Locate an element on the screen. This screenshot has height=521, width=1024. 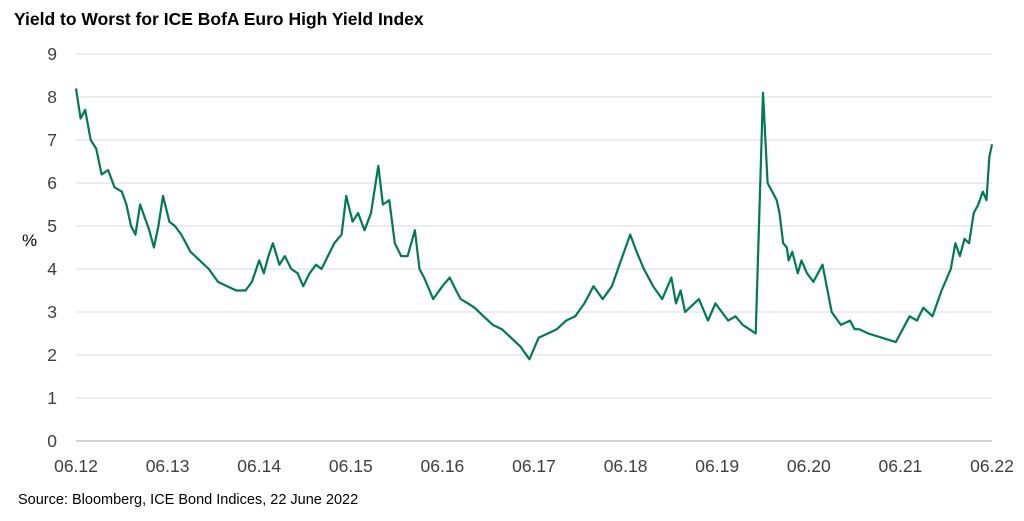
y-tick-label: 4 is located at coordinates (52, 269).